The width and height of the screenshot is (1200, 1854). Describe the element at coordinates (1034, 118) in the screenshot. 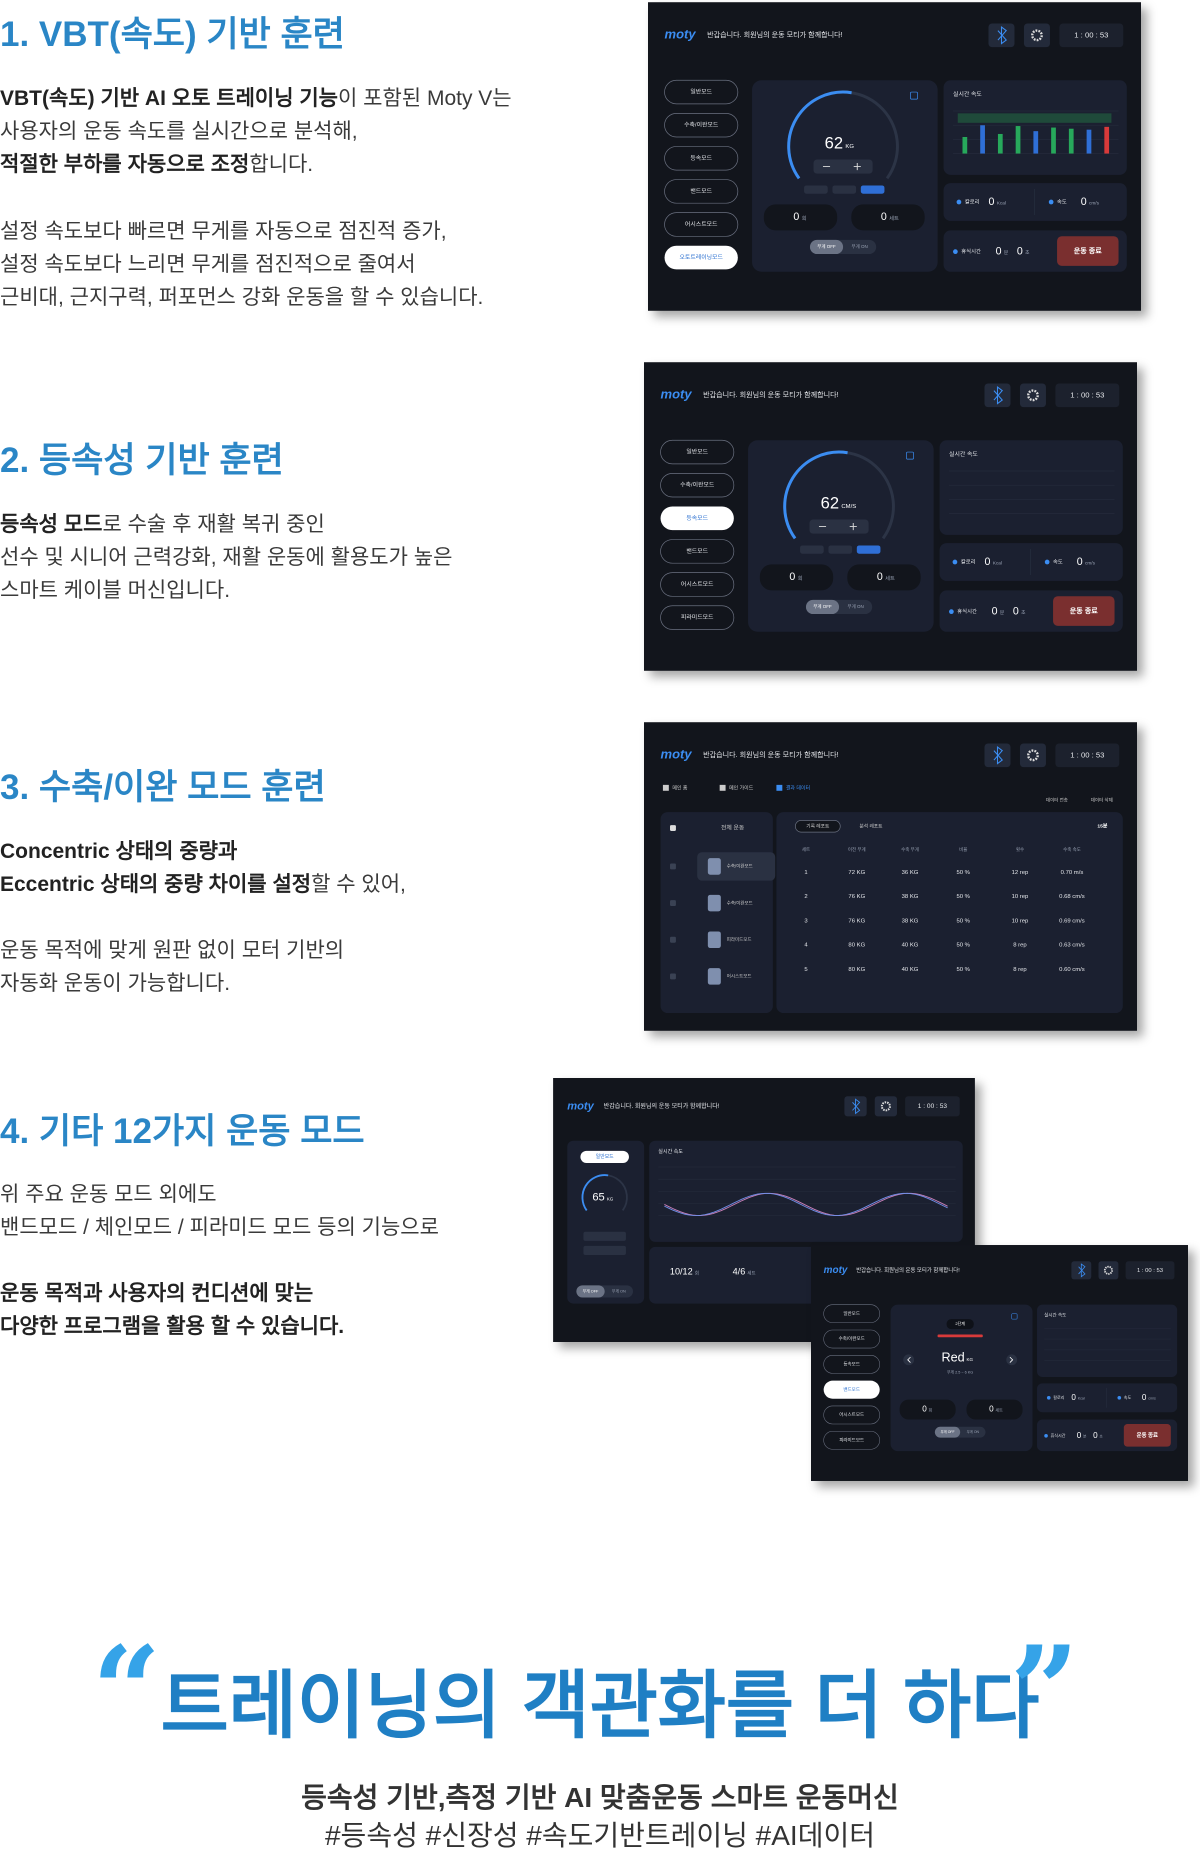

I see `chart-band` at that location.